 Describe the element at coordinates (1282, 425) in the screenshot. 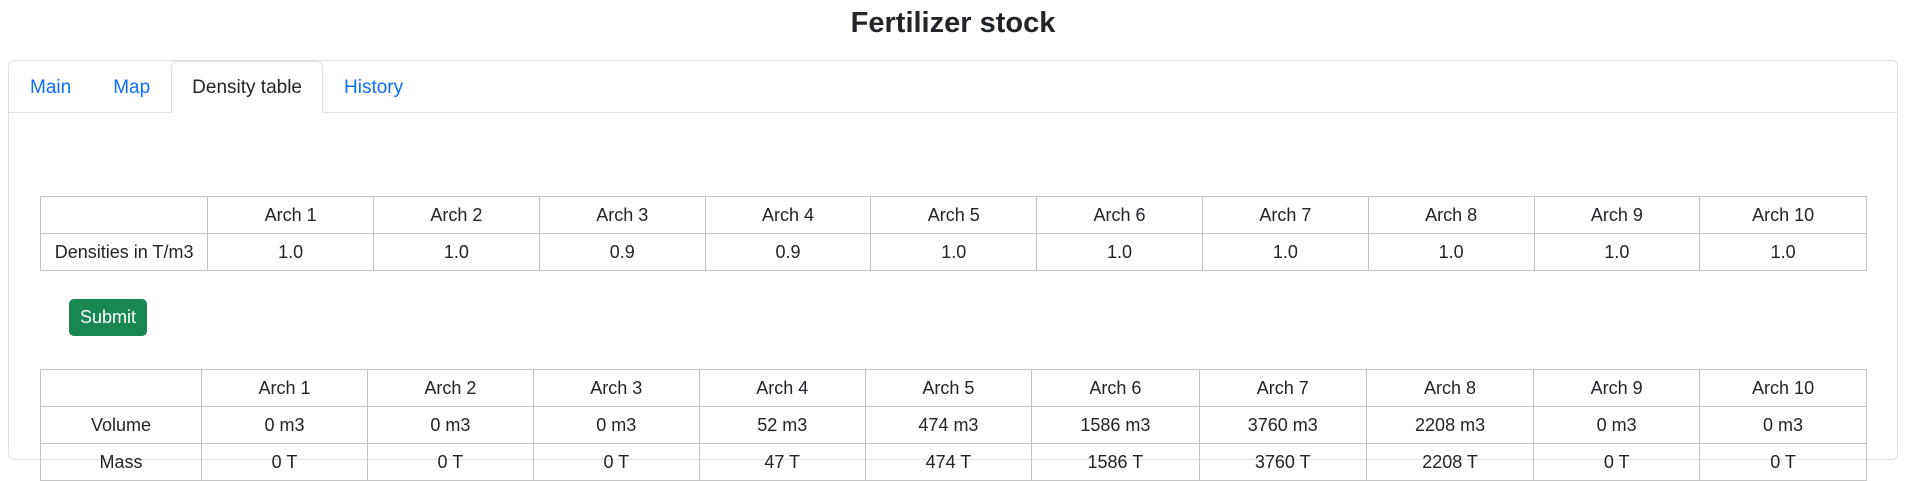

I see `volume-cell: 3760 m3` at that location.